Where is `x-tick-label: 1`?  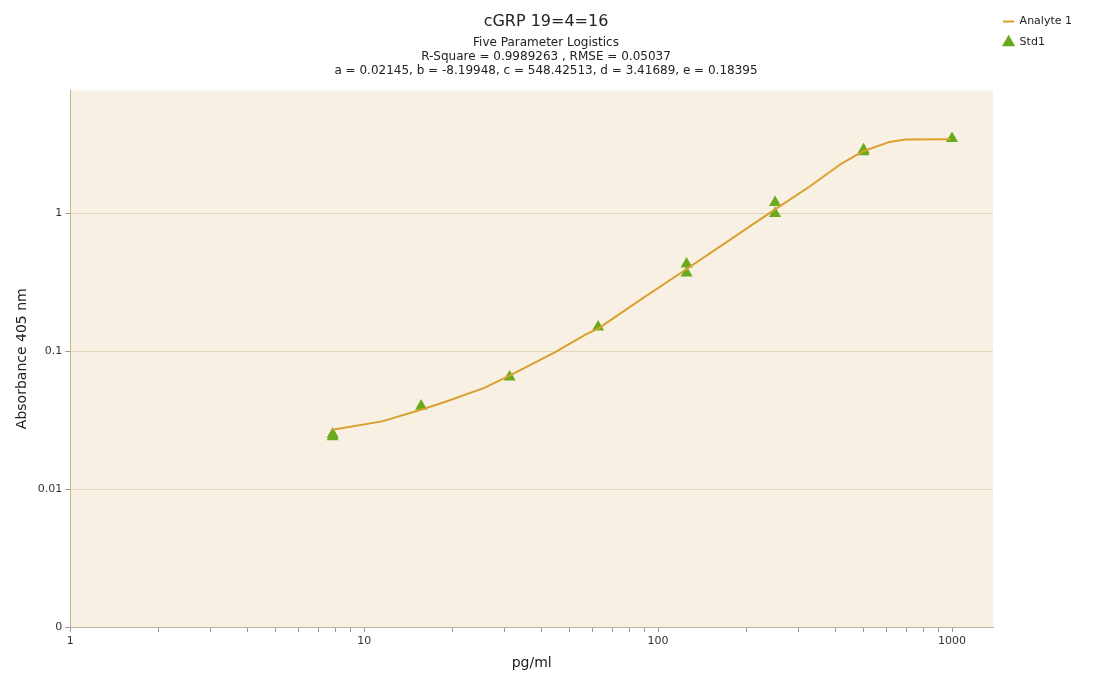 x-tick-label: 1 is located at coordinates (70, 641).